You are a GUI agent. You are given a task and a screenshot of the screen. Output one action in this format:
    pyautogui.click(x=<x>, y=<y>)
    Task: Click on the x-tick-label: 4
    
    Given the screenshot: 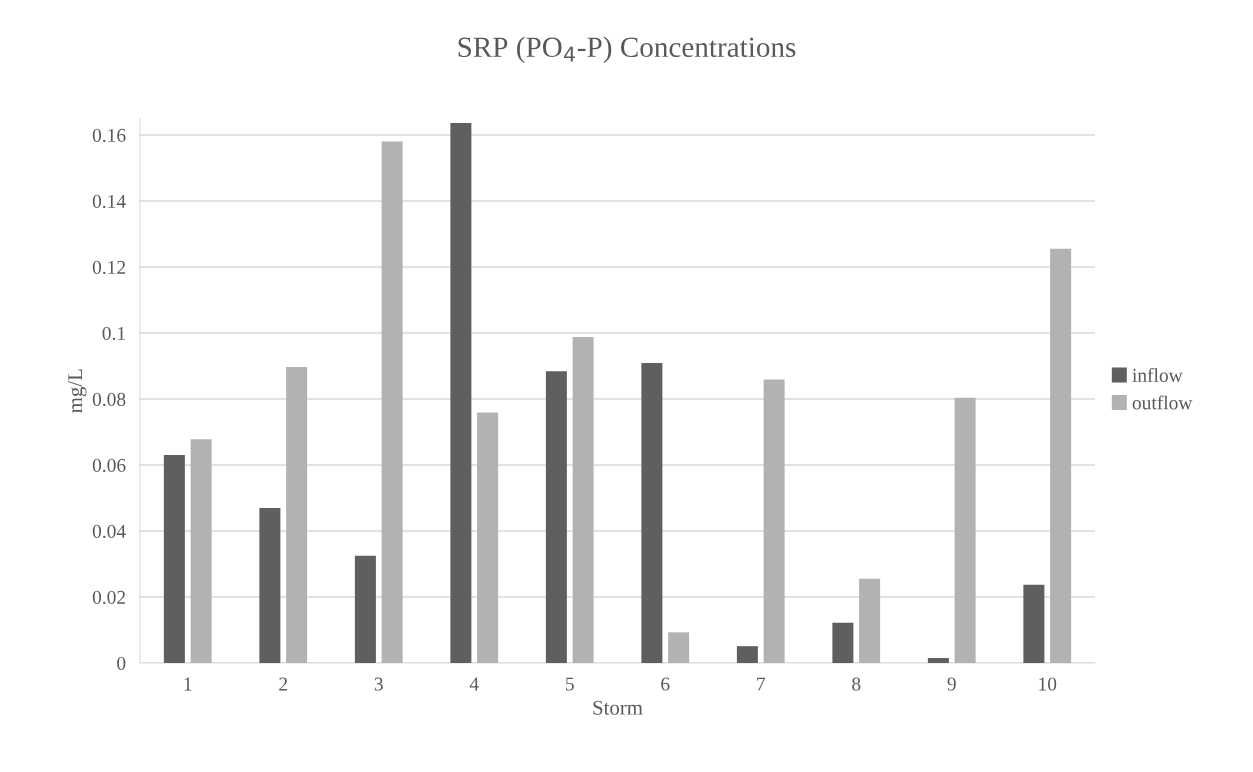 What is the action you would take?
    pyautogui.click(x=474, y=684)
    